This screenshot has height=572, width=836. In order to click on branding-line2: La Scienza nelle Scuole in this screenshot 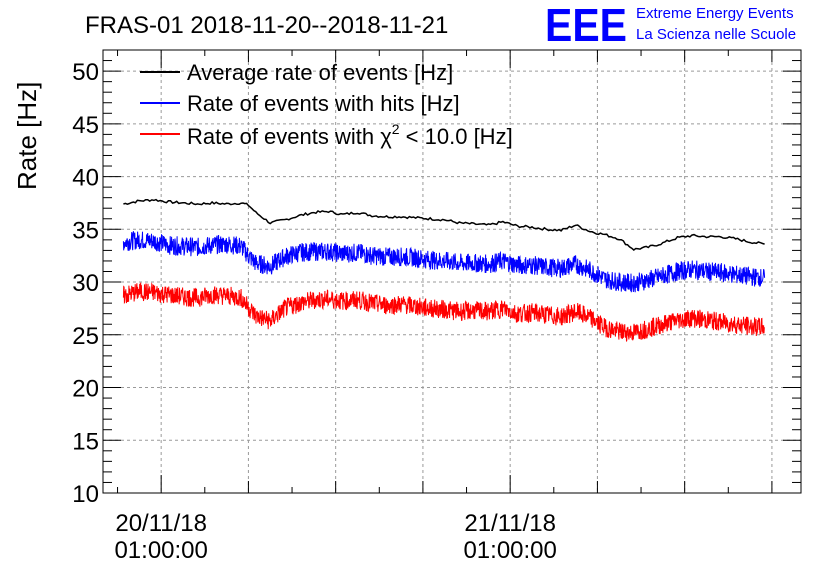, I will do `click(716, 34)`.